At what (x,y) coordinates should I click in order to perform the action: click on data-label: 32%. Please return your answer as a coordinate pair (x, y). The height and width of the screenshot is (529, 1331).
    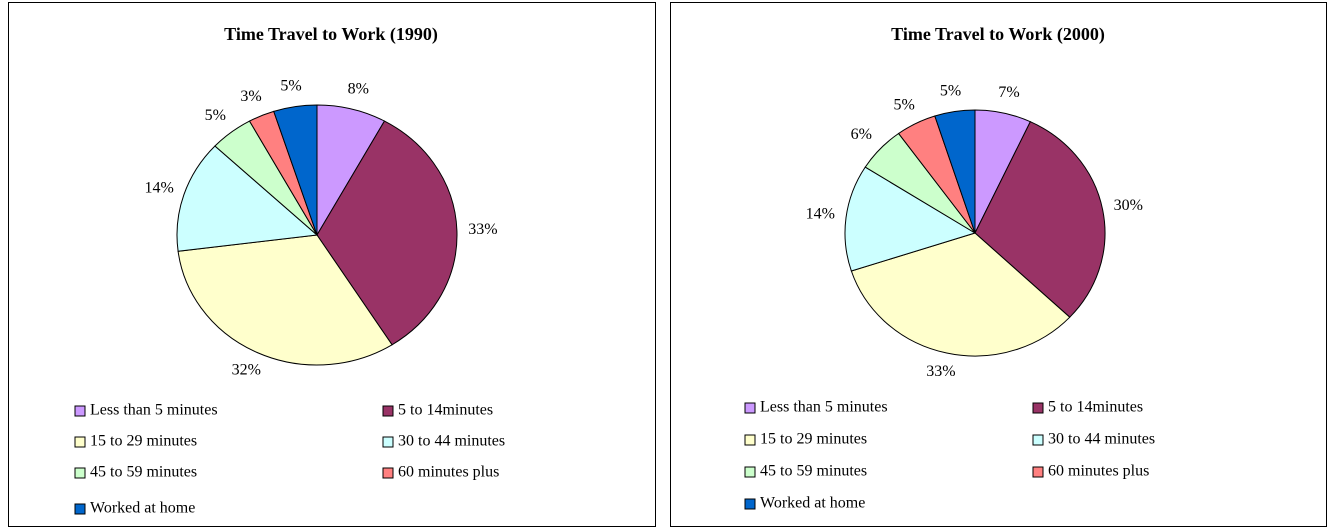
    Looking at the image, I should click on (246, 369).